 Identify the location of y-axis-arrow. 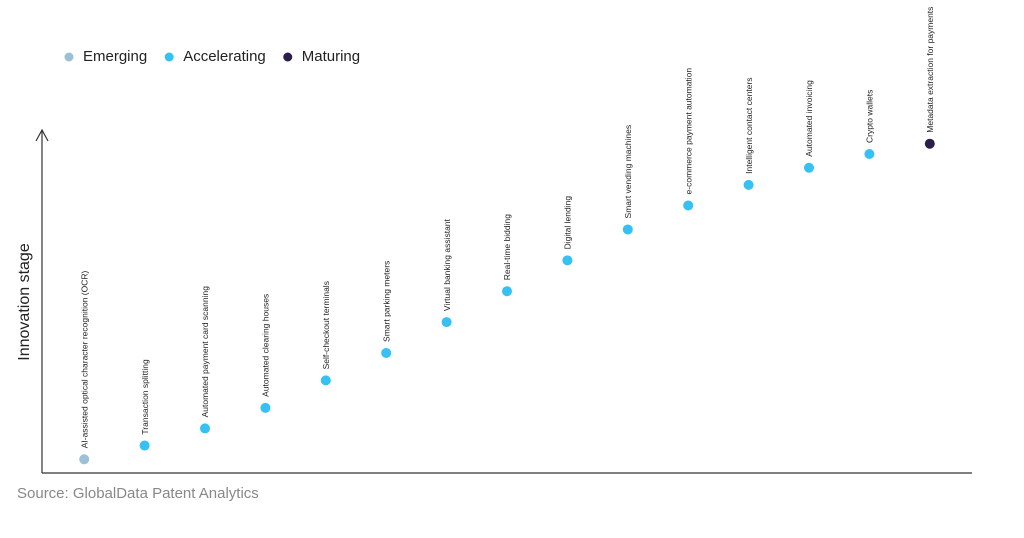
(42, 135).